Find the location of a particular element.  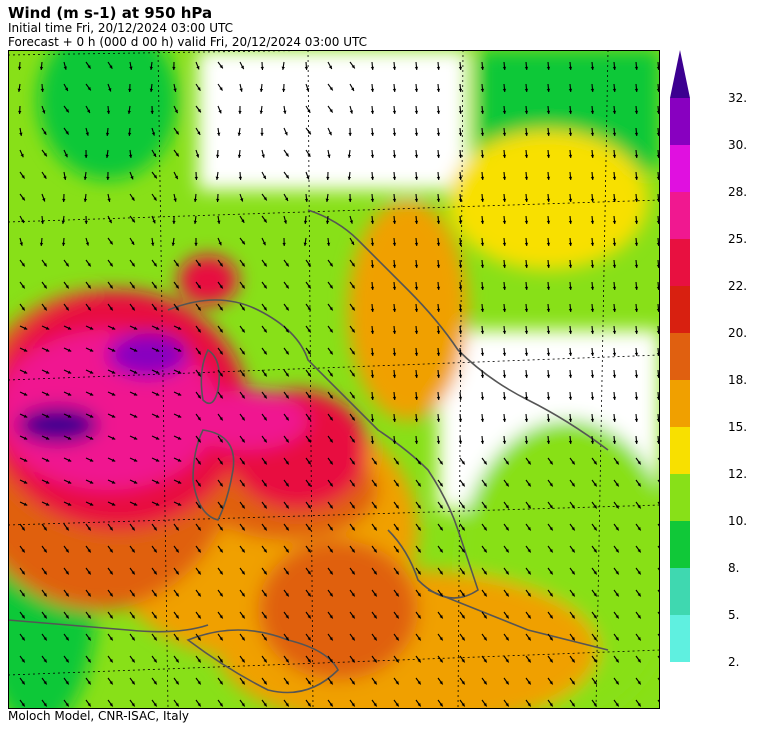

coastline-path is located at coordinates (262, 661).